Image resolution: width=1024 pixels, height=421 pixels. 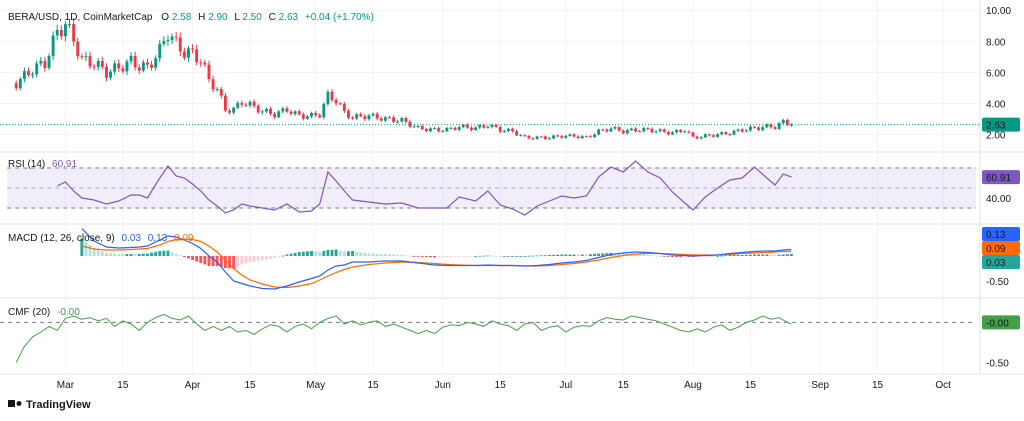 I want to click on x-tick-label: Oct, so click(x=943, y=385).